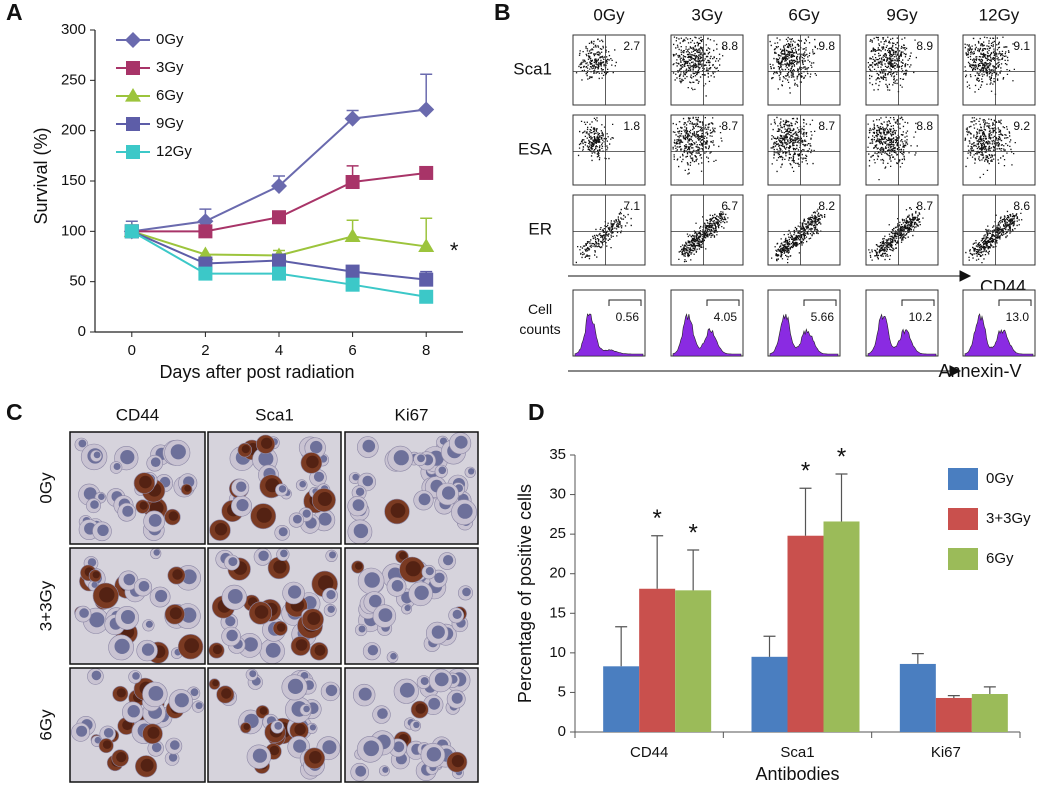 The height and width of the screenshot is (788, 1050). I want to click on x-tick-label: 2, so click(205, 350).